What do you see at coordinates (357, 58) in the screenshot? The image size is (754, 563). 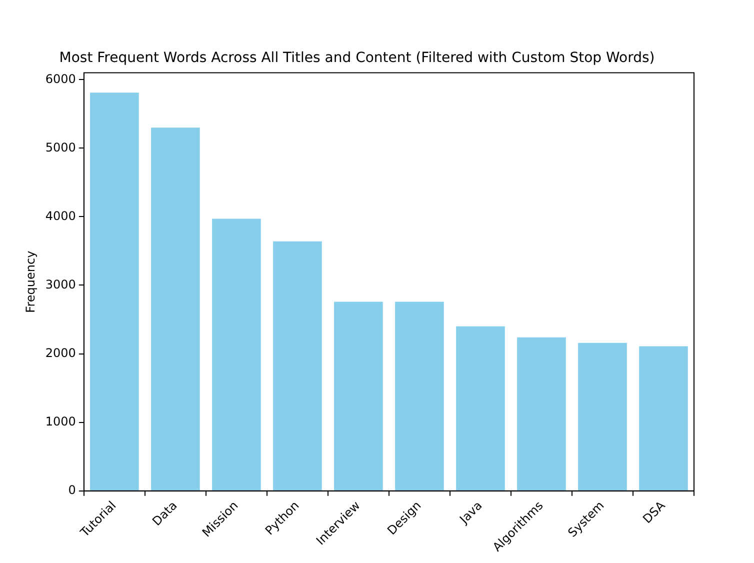 I see `chart-title: Most Frequent Words Across All Titles and Content (Filtered with Custom Stop Words)` at bounding box center [357, 58].